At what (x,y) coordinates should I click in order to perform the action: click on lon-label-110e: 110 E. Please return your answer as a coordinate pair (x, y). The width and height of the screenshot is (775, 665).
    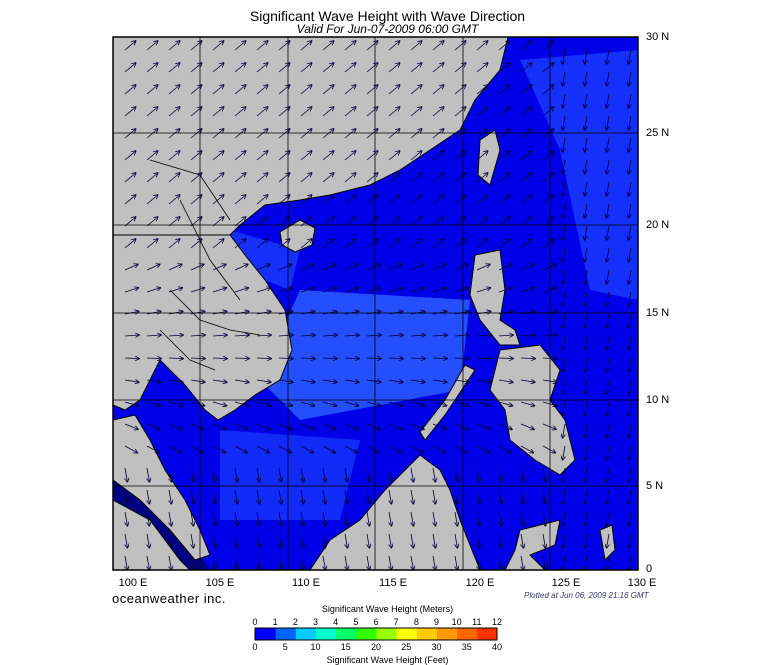
    Looking at the image, I should click on (306, 583).